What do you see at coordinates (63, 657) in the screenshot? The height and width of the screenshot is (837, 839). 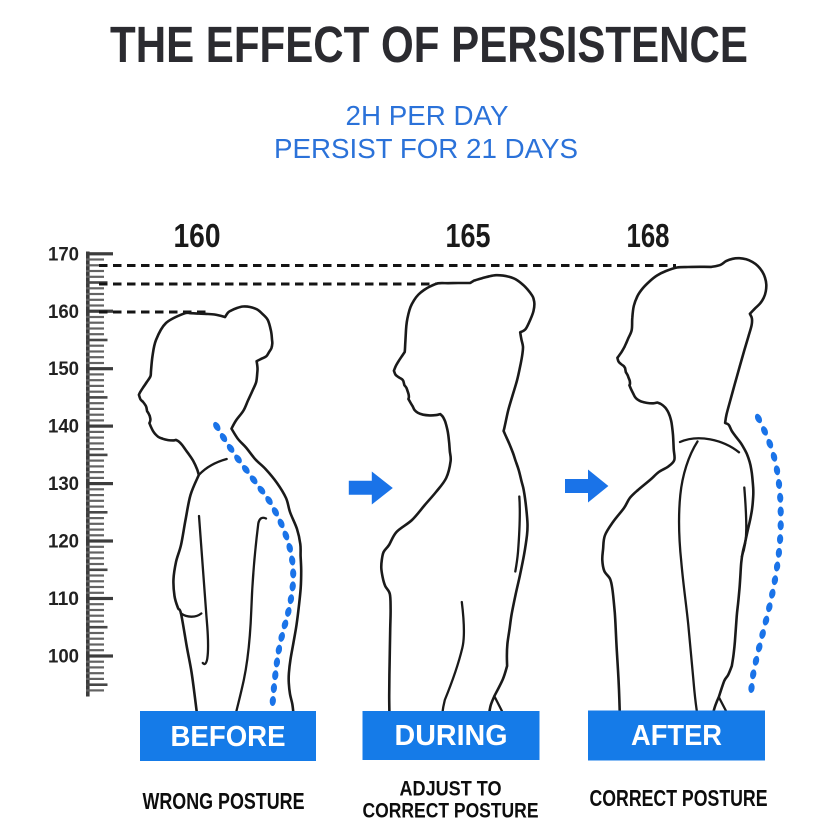 I see `svg-text: 100` at bounding box center [63, 657].